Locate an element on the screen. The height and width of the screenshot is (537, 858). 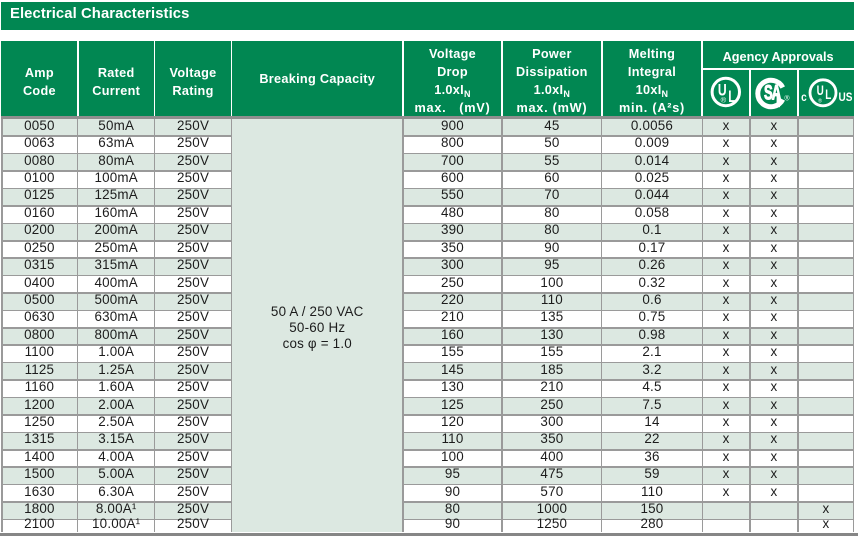
svg-text: A is located at coordinates (777, 92).